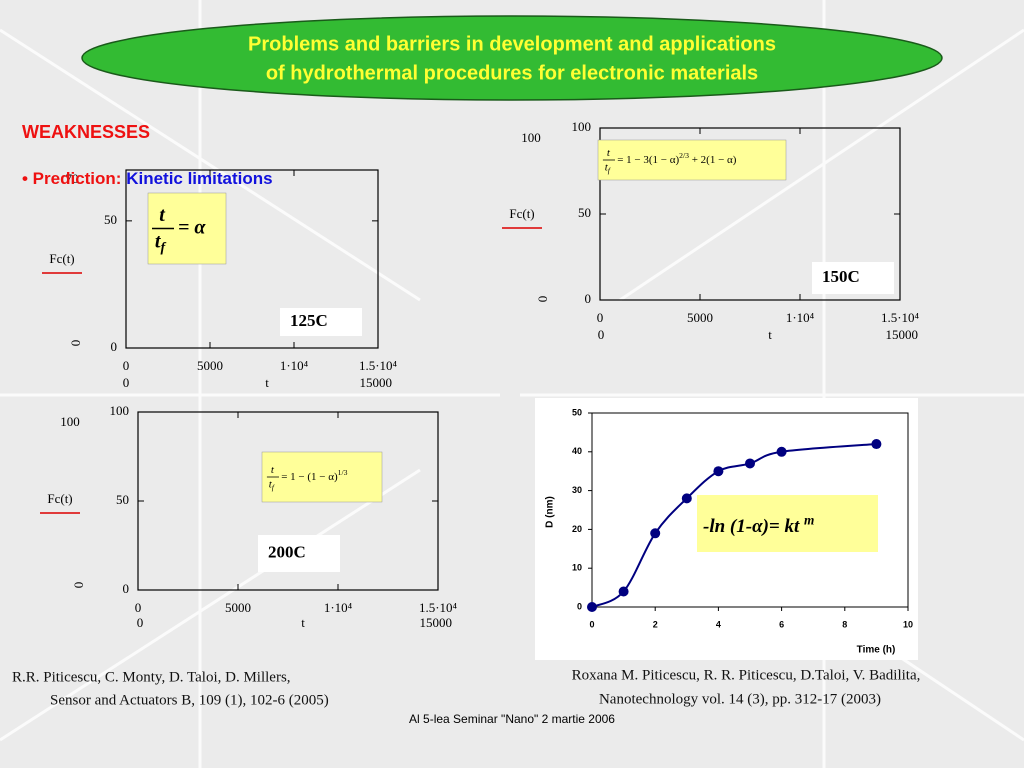  I want to click on superscript: 1/3, so click(343, 472).